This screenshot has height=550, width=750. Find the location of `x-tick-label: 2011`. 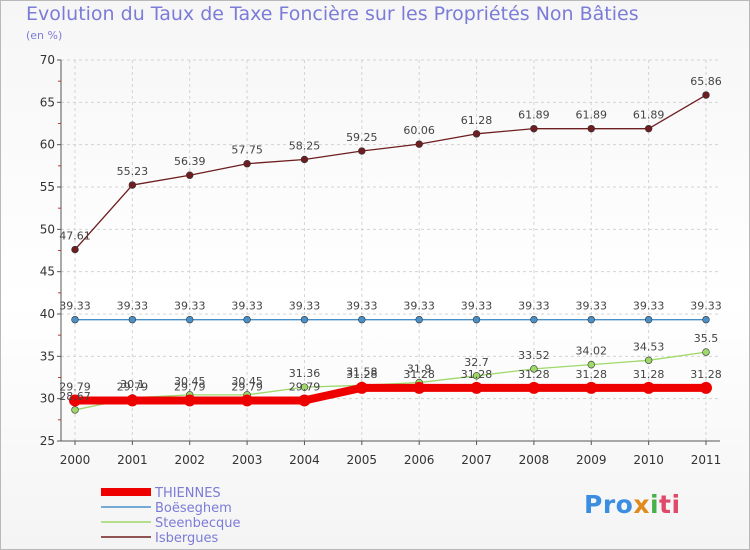

x-tick-label: 2011 is located at coordinates (706, 460).